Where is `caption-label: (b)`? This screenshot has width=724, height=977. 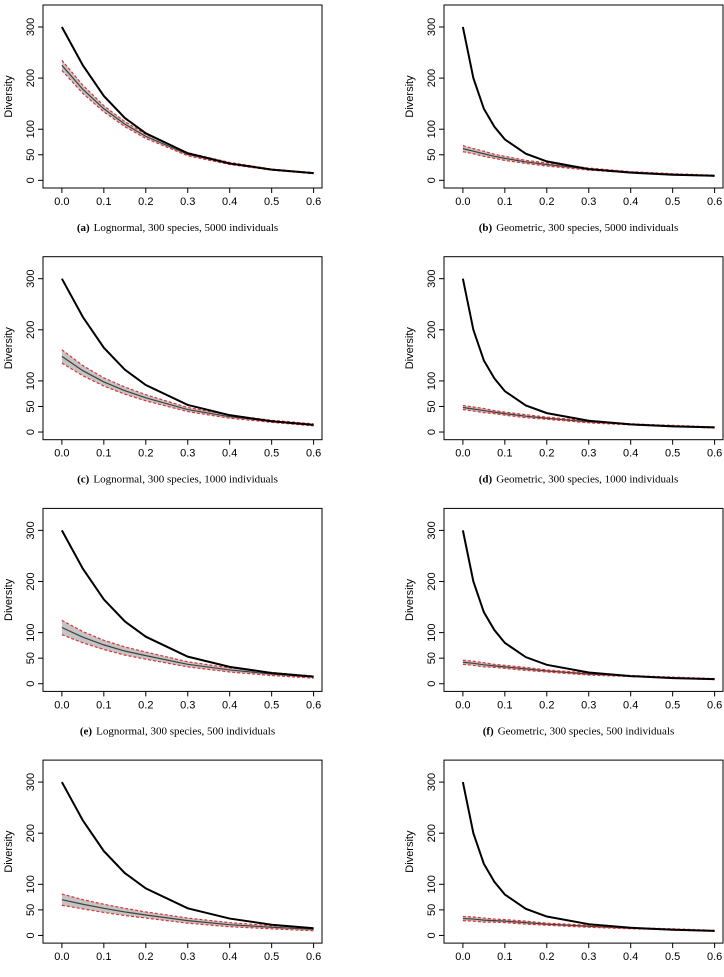 caption-label: (b) is located at coordinates (486, 228).